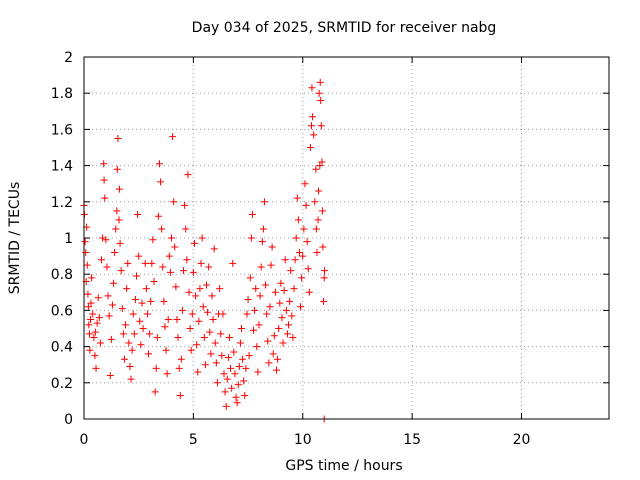 The width and height of the screenshot is (640, 480). I want to click on y-tick-label: 1.4, so click(62, 167).